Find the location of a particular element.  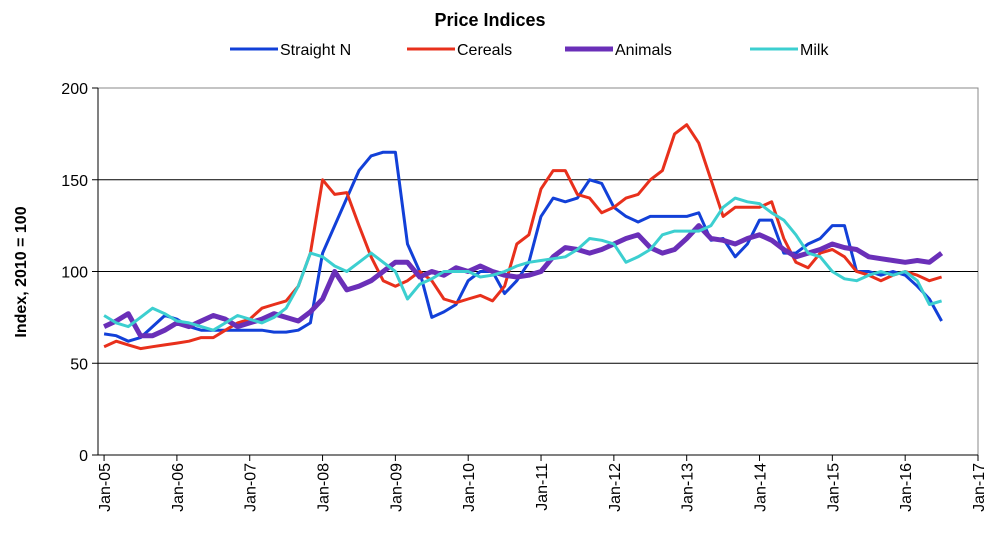

x-tick-label: Jan-16 is located at coordinates (906, 487).